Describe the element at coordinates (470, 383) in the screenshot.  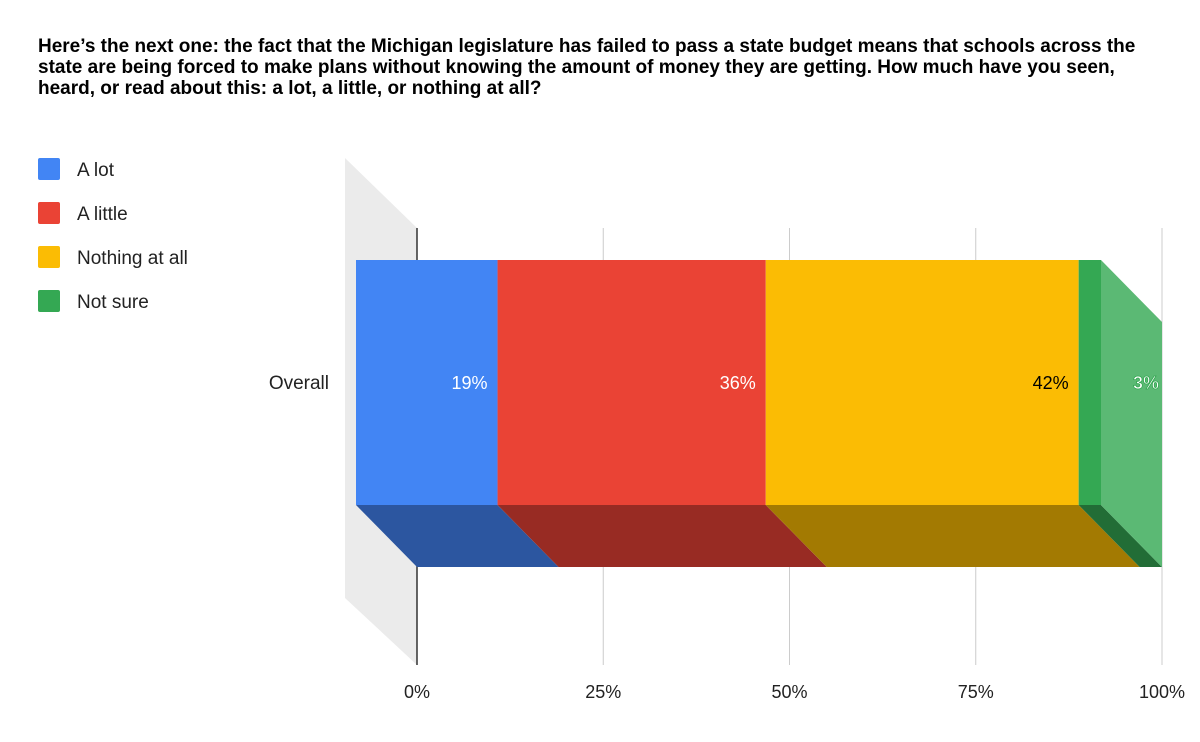
I see `data-label: 19%` at that location.